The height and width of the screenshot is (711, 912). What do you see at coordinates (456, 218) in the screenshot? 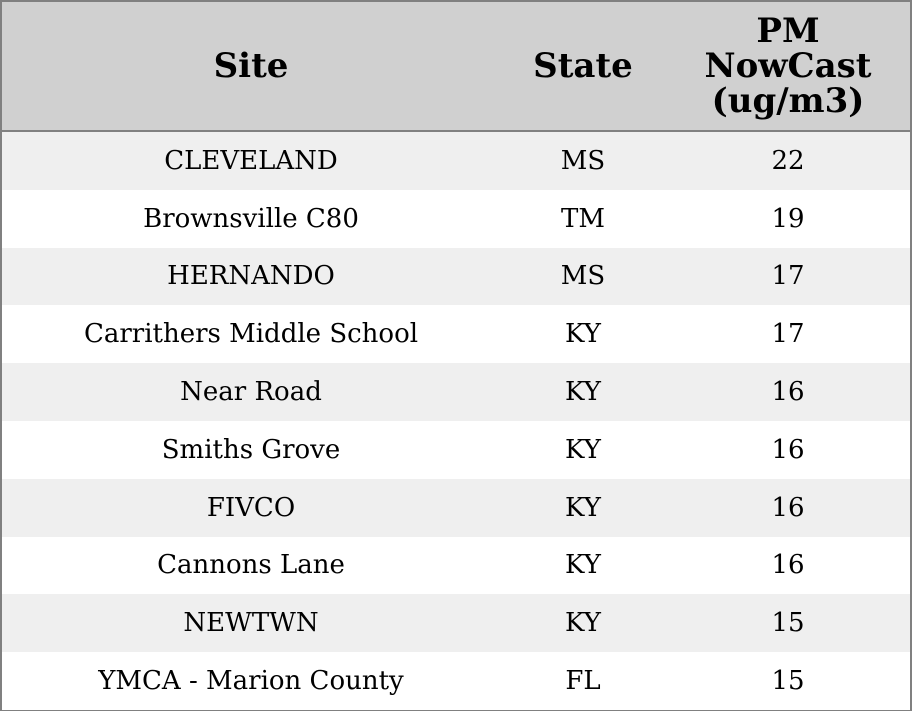
I see `table-row: Brownsville C80 TM 19` at bounding box center [456, 218].